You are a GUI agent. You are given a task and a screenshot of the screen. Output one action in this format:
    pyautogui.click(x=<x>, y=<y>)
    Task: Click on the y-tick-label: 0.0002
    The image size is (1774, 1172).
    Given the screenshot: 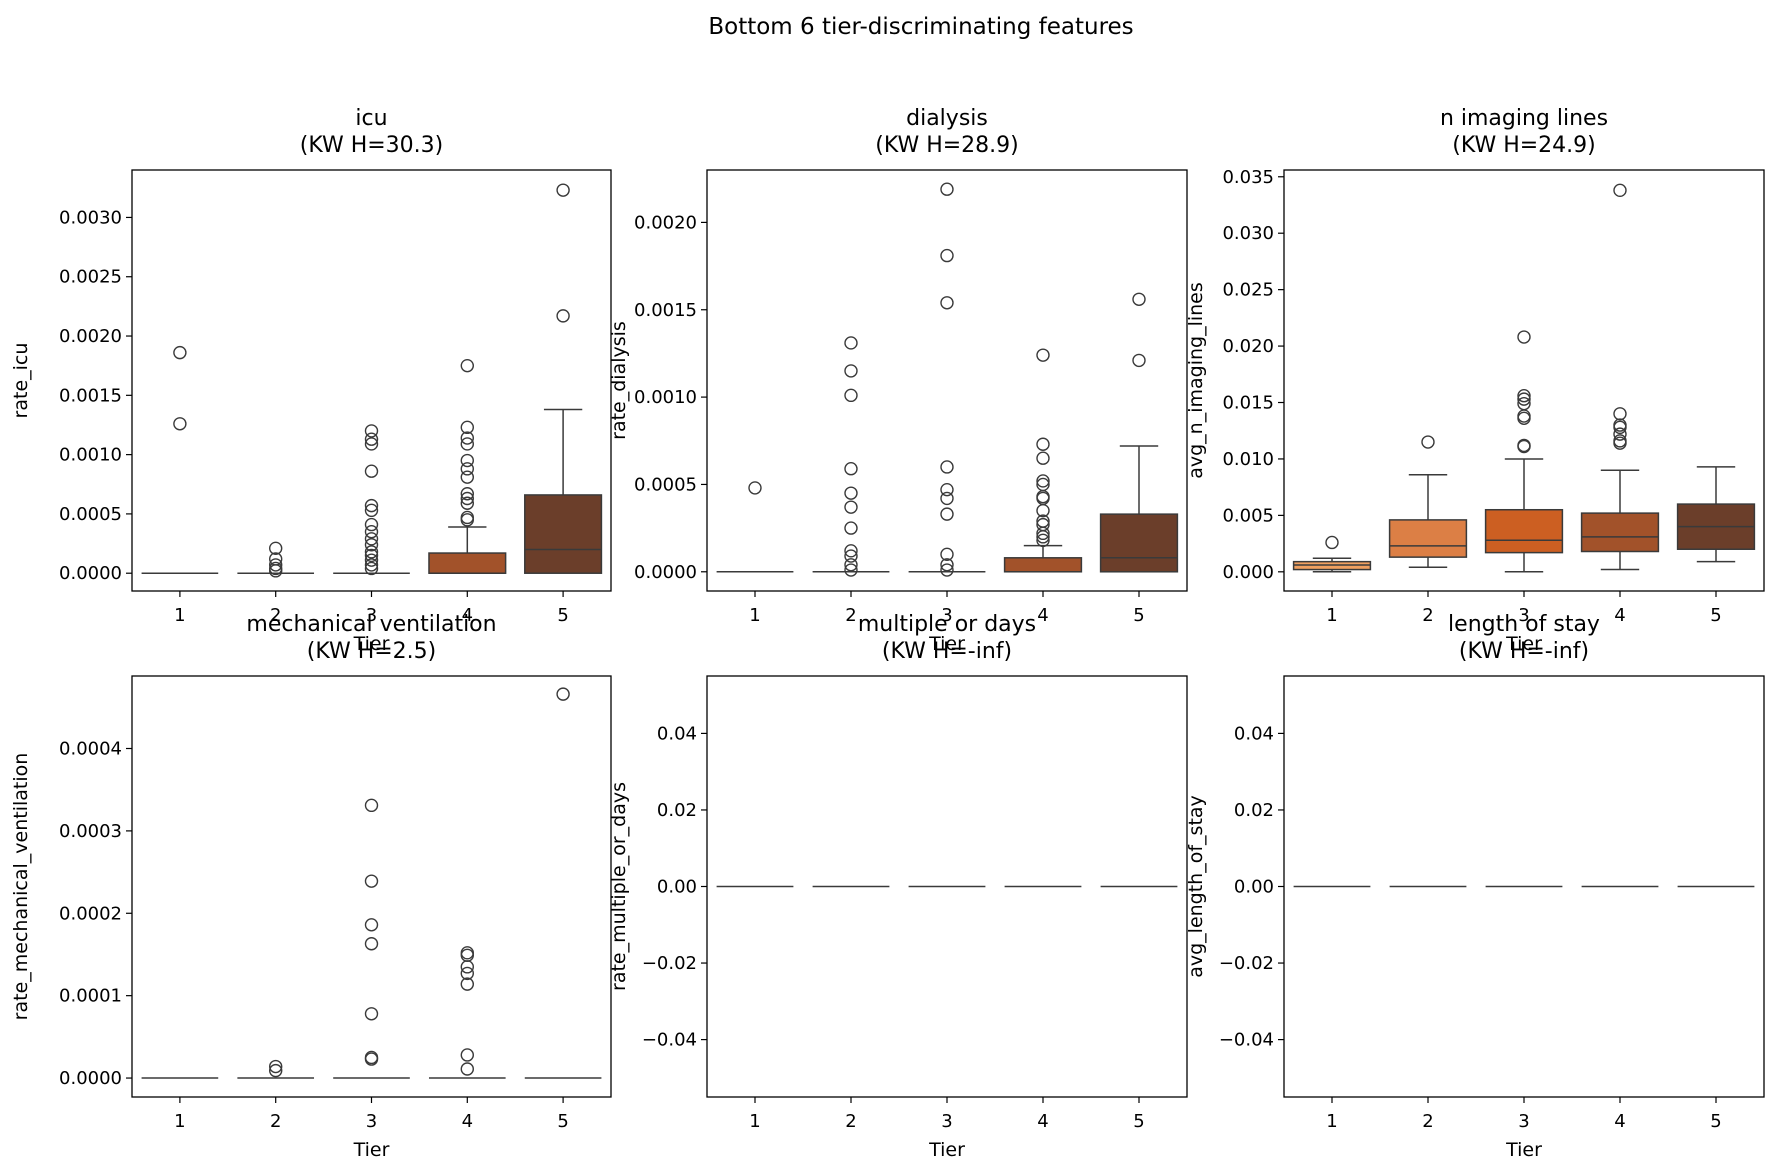 What is the action you would take?
    pyautogui.click(x=90, y=913)
    